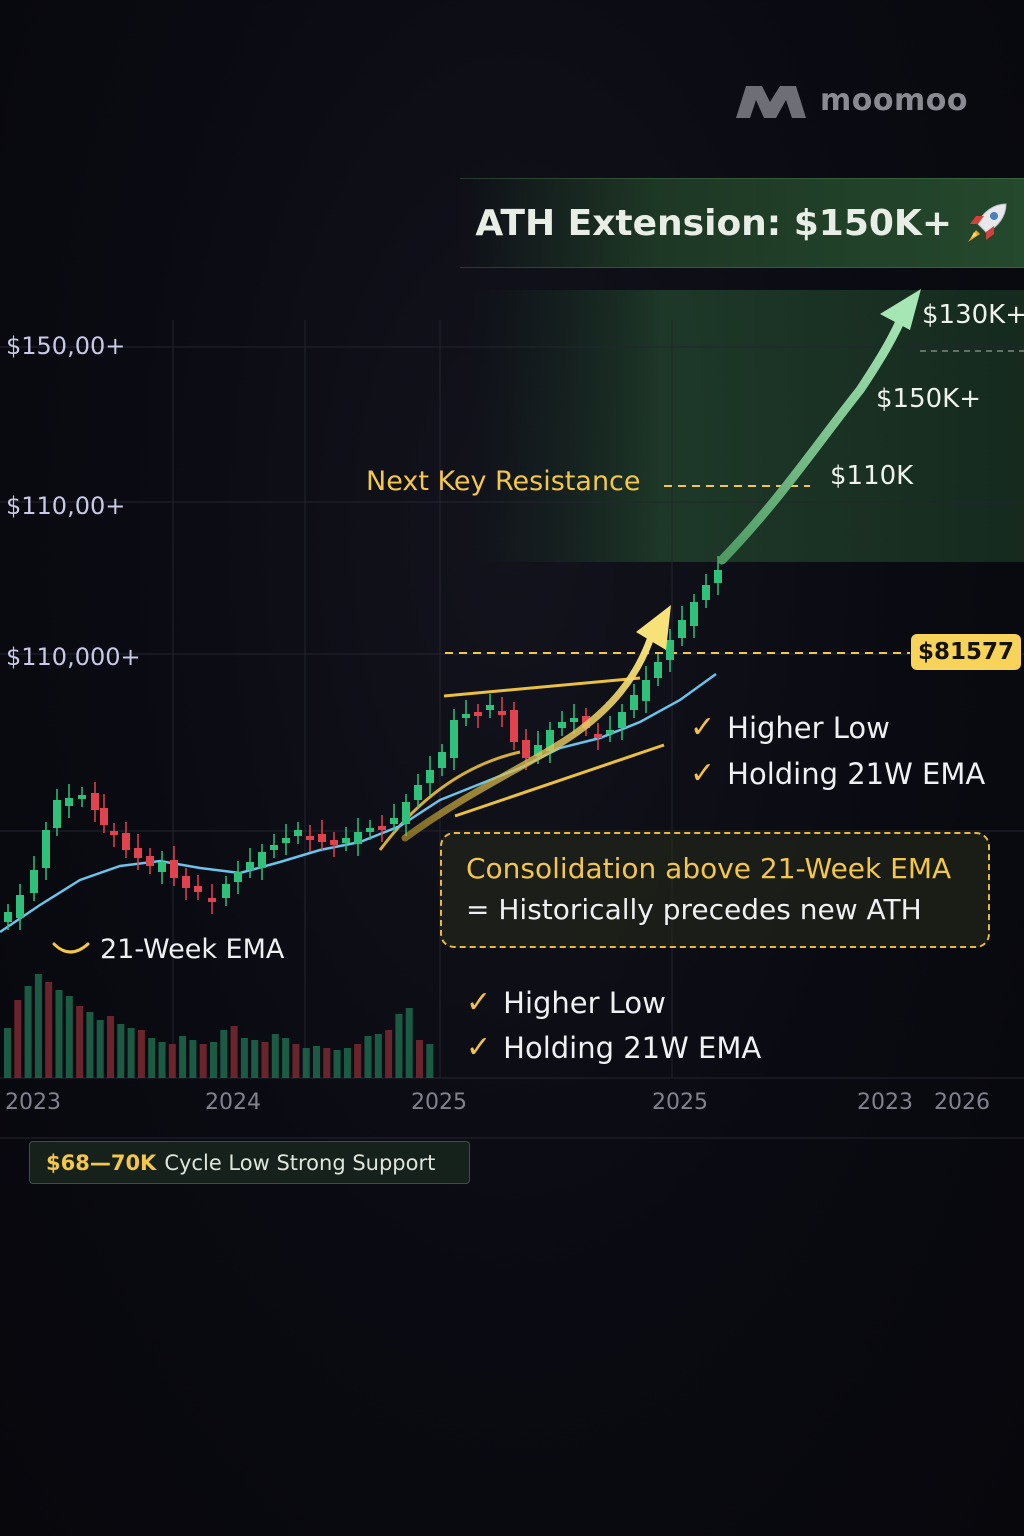 This screenshot has width=1024, height=1536. I want to click on volume-bars, so click(219, 1026).